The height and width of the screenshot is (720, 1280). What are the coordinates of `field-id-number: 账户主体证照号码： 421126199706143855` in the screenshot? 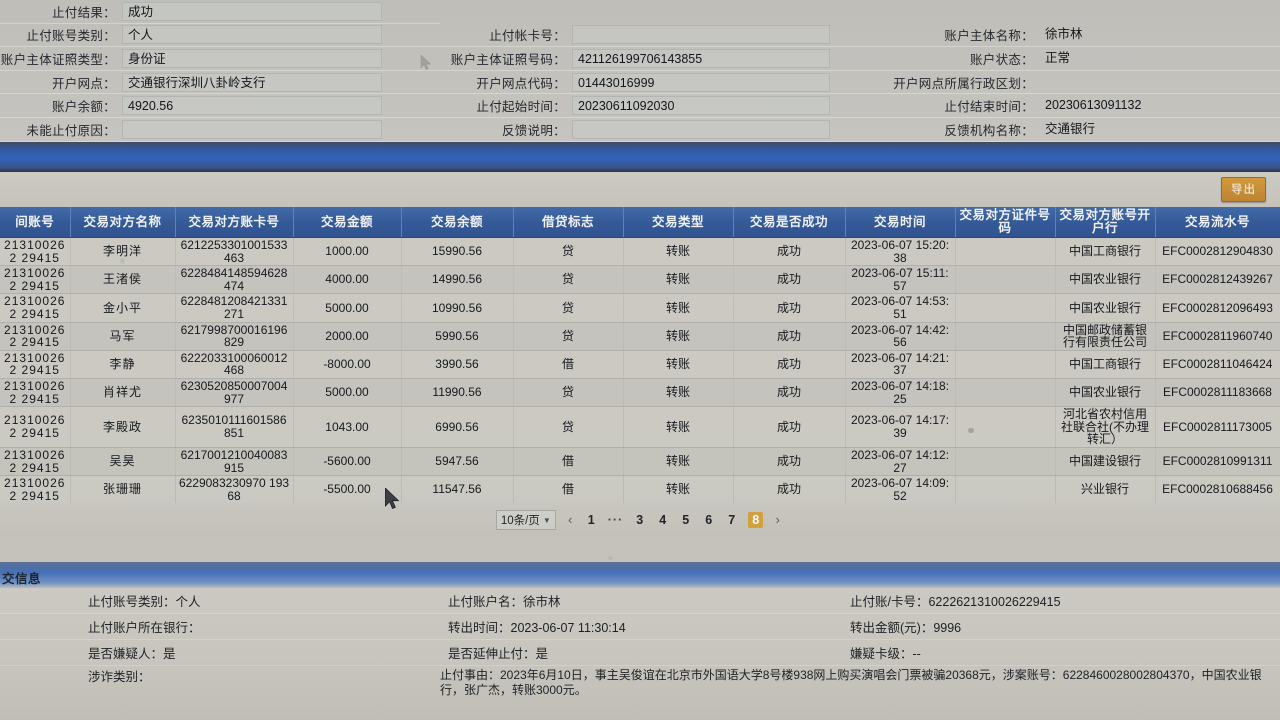 It's located at (655, 59).